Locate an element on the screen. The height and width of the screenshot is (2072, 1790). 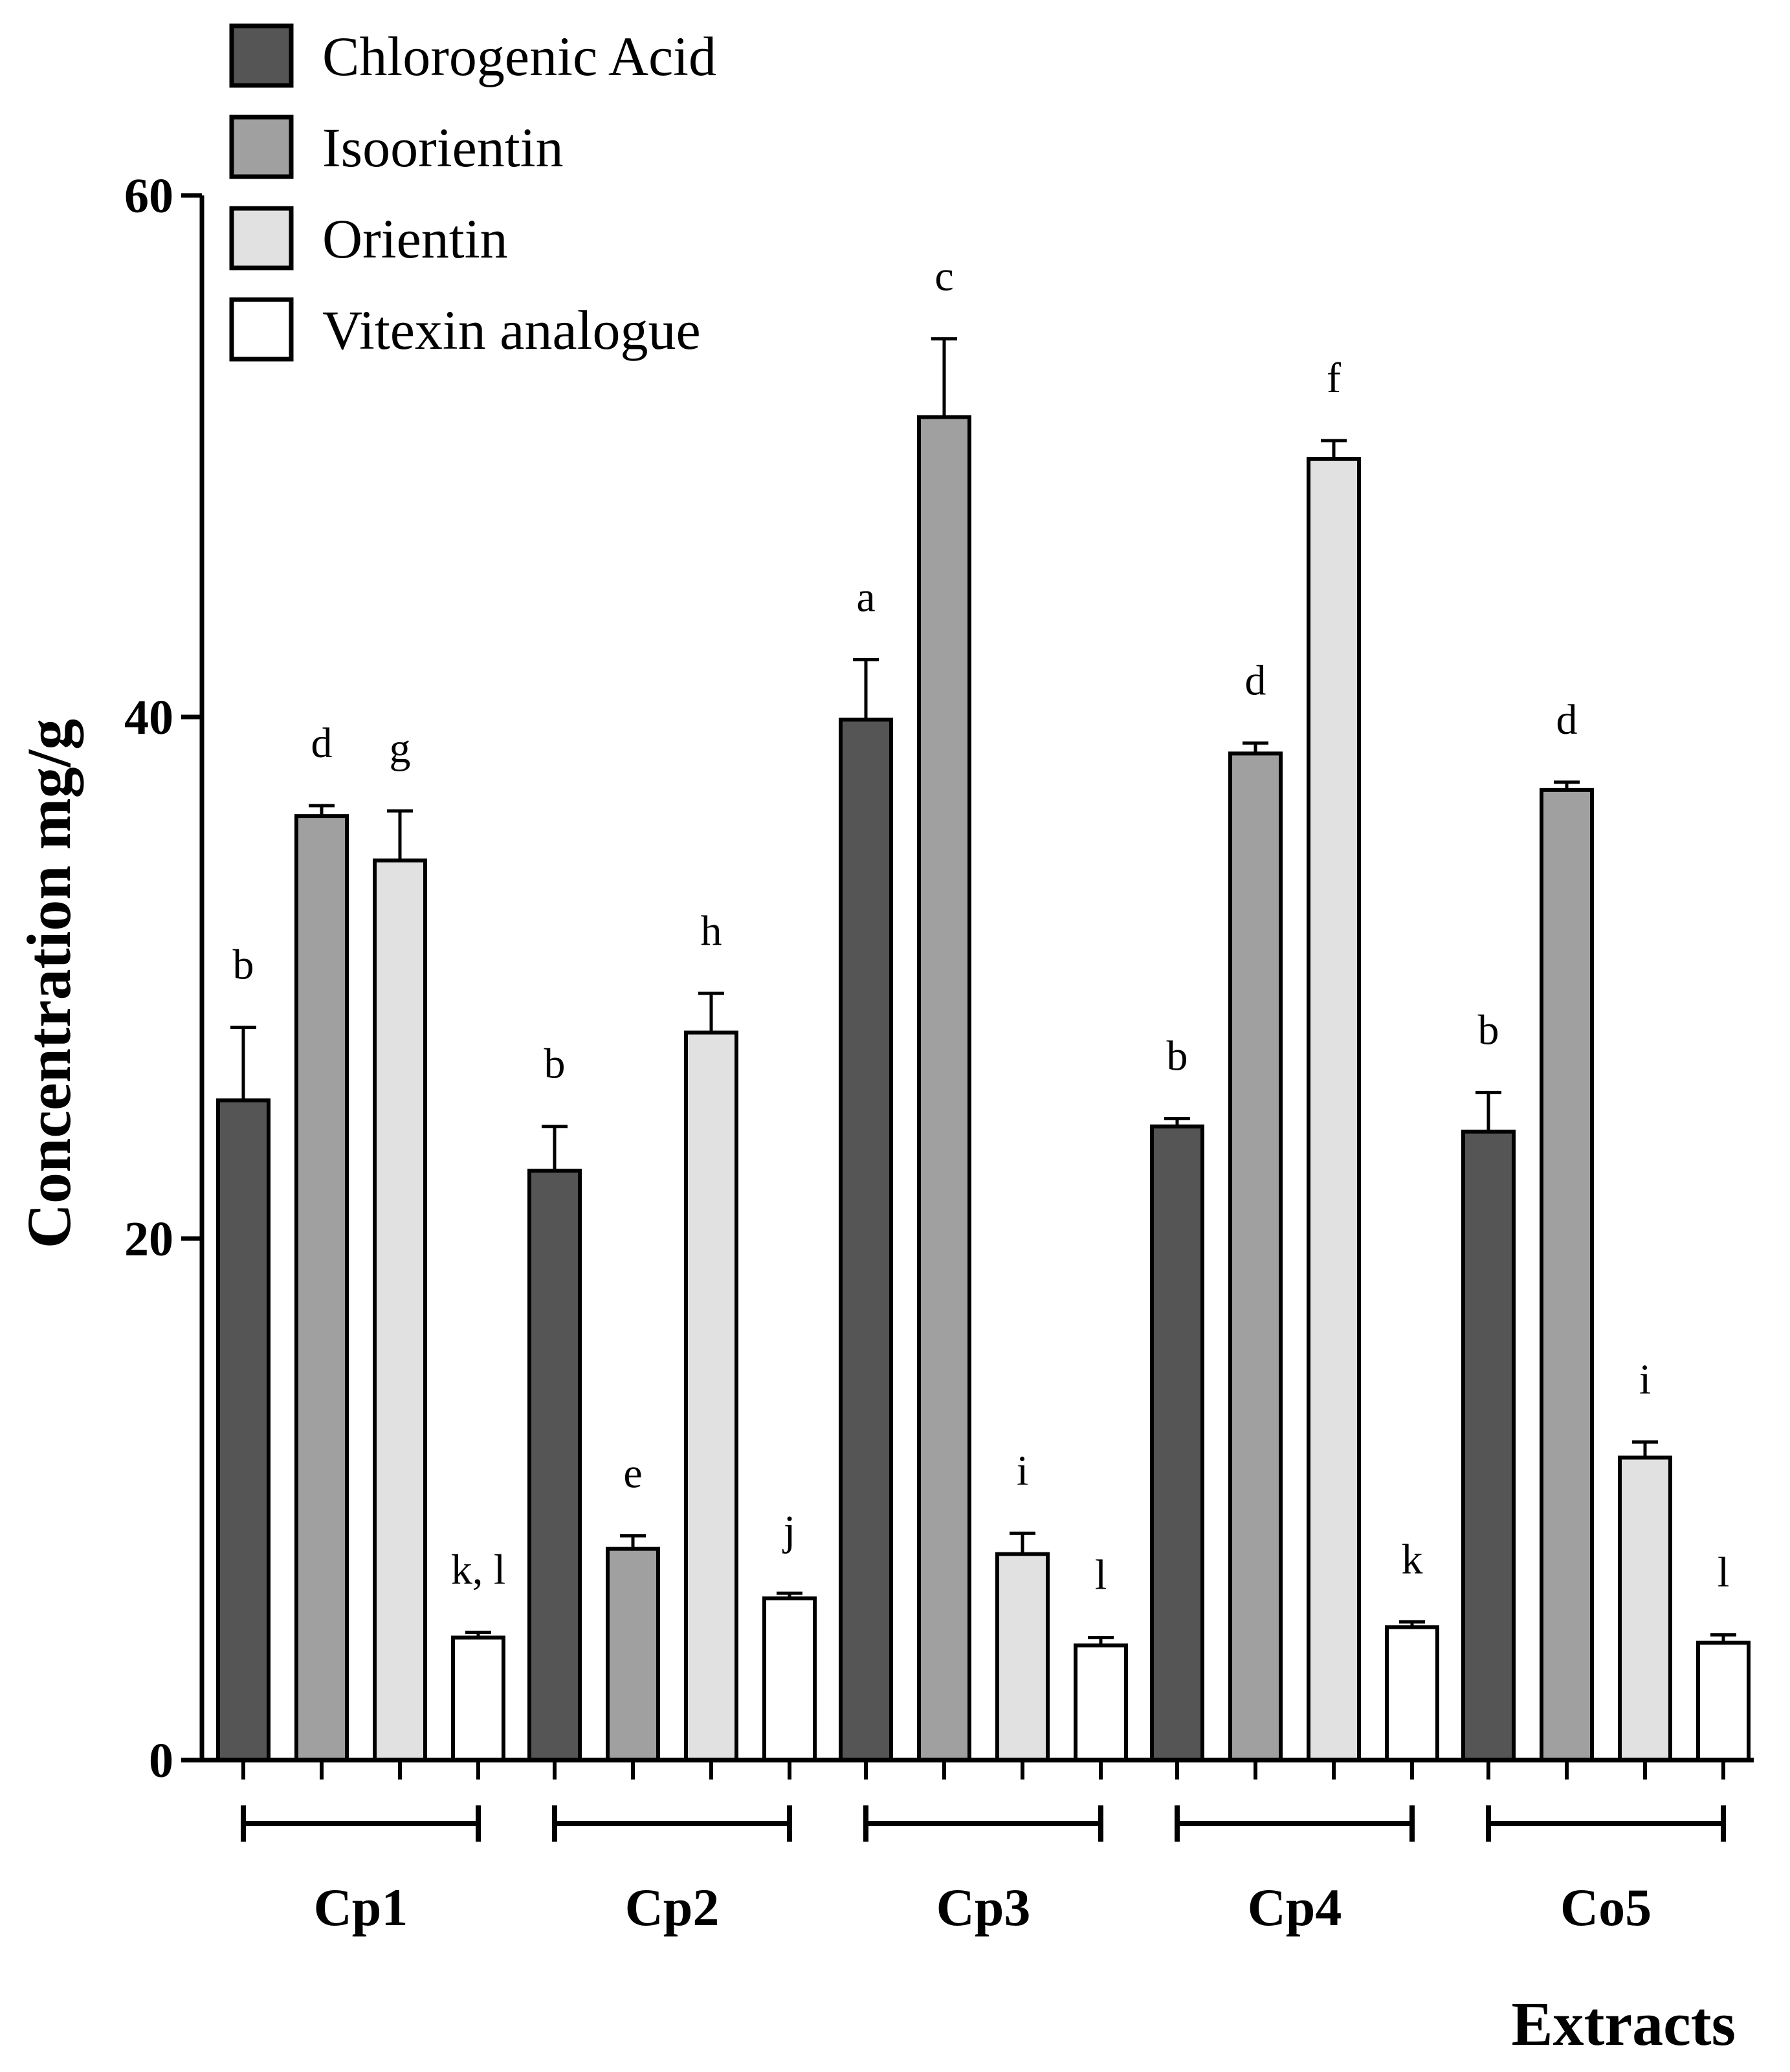
bar-cp4-vitexin-analogue is located at coordinates (1412, 1693).